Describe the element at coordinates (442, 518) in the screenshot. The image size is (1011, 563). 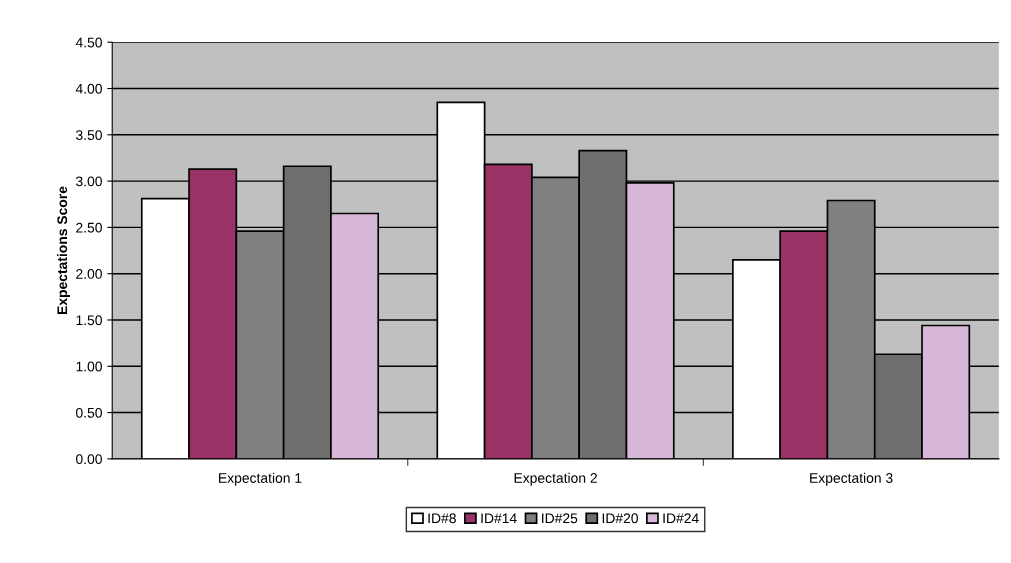
I see `legend-label: ID#8` at that location.